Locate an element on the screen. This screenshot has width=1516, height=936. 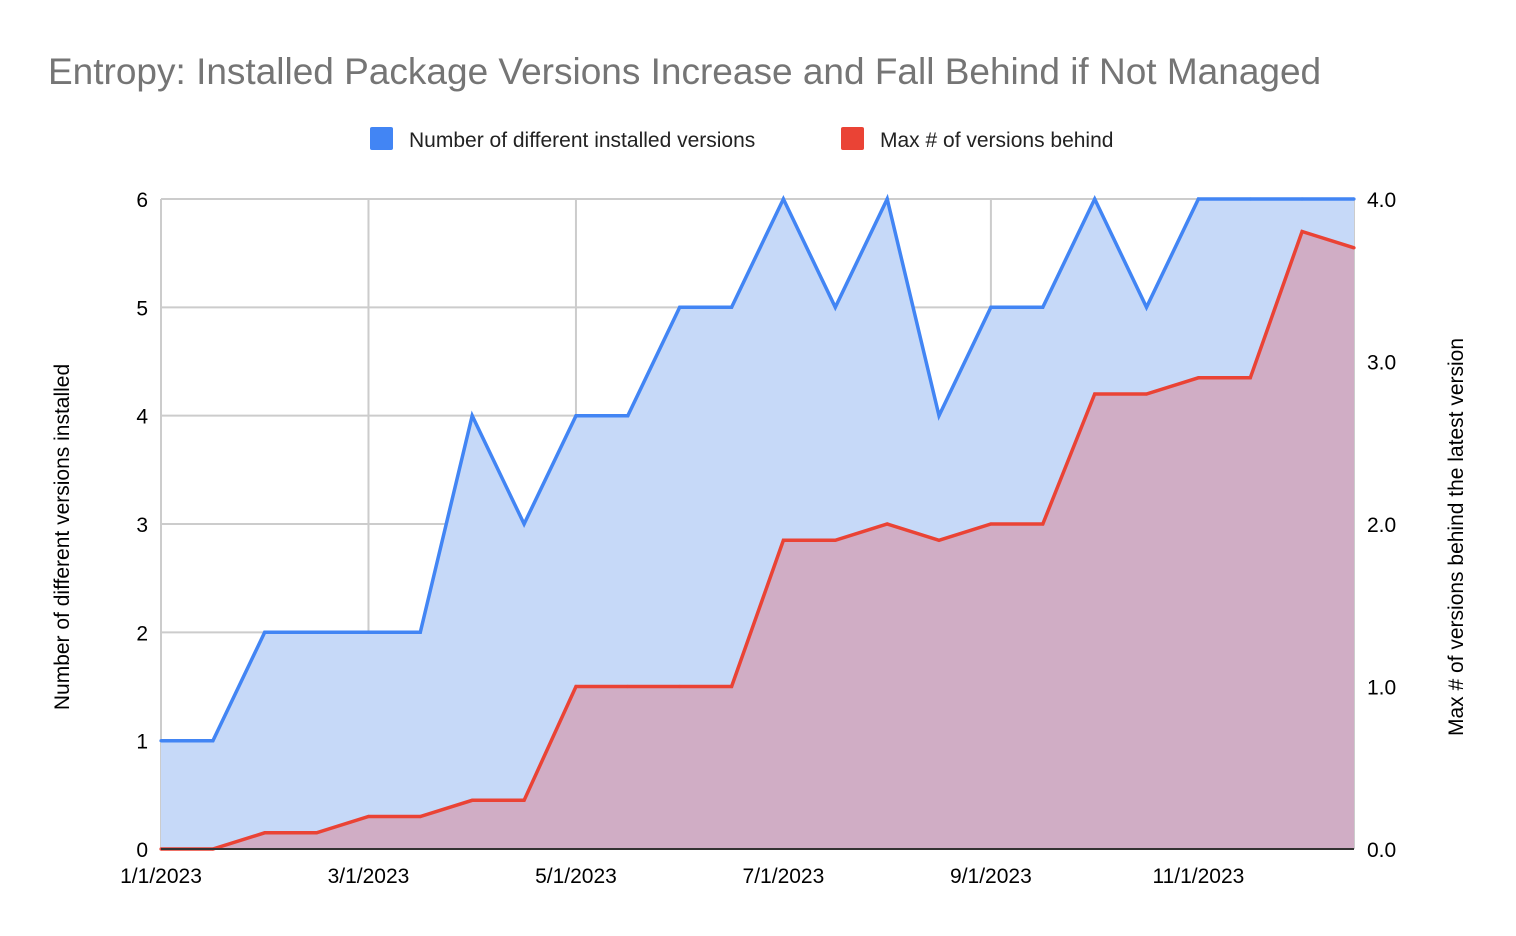
x-tick-label: 11/1/2023 is located at coordinates (1198, 876).